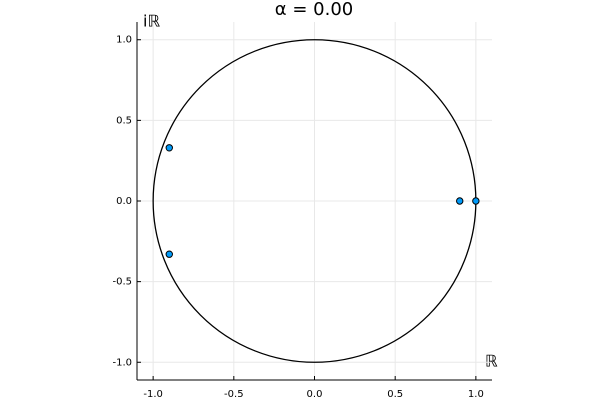 Image resolution: width=600 pixels, height=400 pixels. What do you see at coordinates (314, 10) in the screenshot?
I see `chart-title: α = 0.00` at bounding box center [314, 10].